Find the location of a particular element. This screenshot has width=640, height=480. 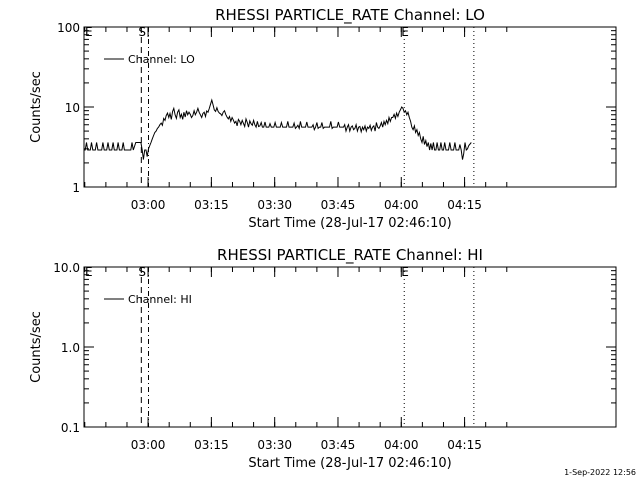

y-tick-label: 1.0 is located at coordinates (70, 348).